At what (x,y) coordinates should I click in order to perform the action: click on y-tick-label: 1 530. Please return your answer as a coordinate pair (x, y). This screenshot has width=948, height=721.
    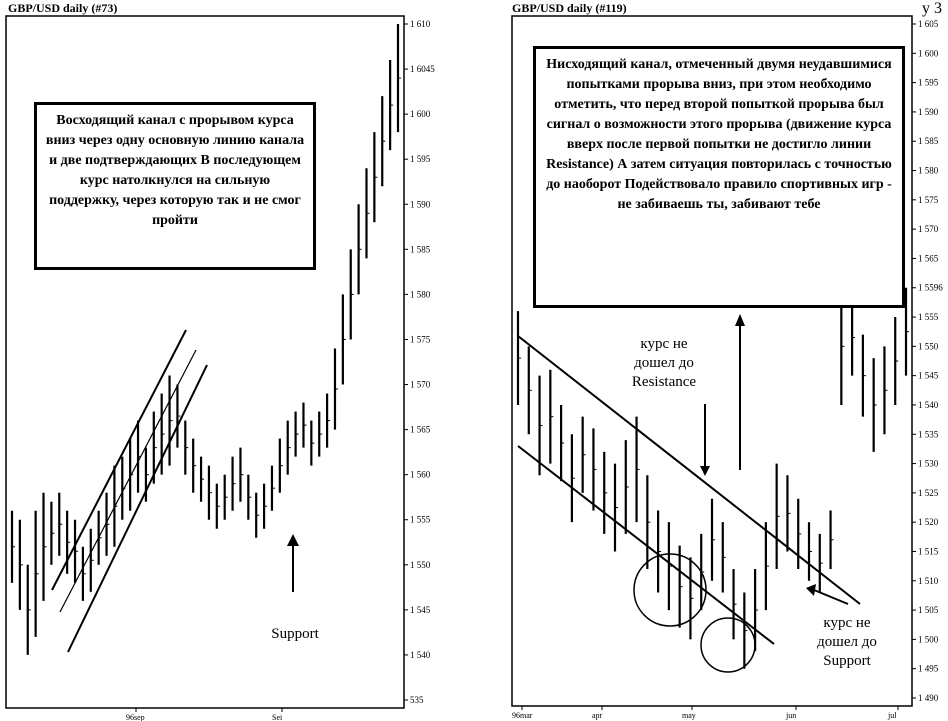
    Looking at the image, I should click on (928, 464).